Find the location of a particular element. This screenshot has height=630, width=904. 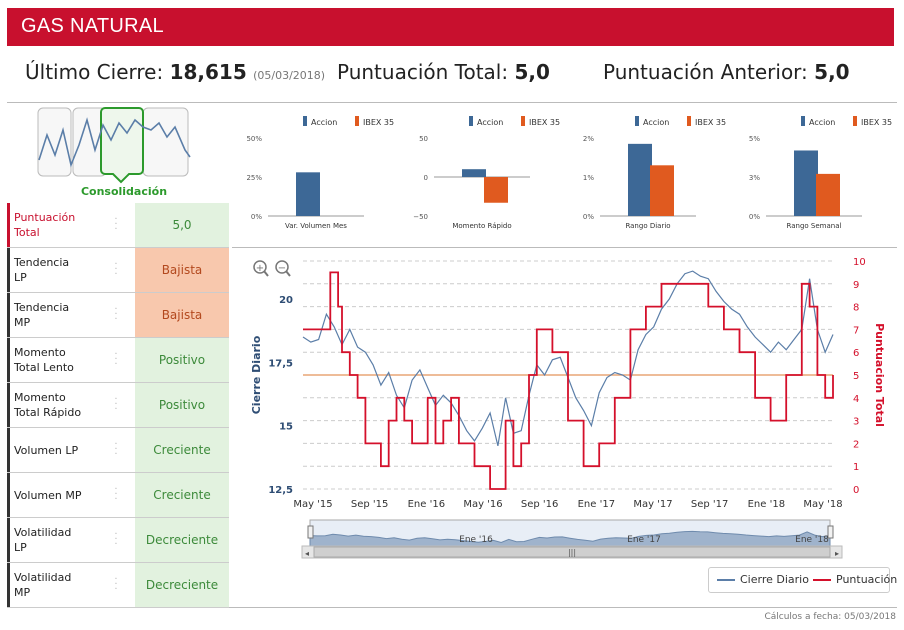

left-tick-label: 17,5 is located at coordinates (280, 363).